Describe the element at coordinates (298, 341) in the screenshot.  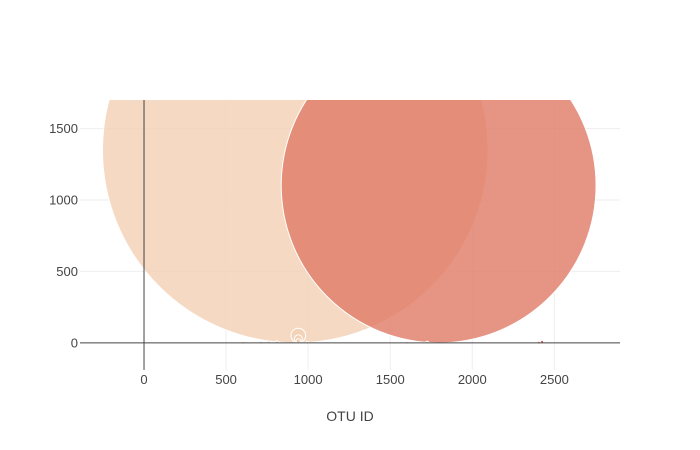
I see `bubble` at that location.